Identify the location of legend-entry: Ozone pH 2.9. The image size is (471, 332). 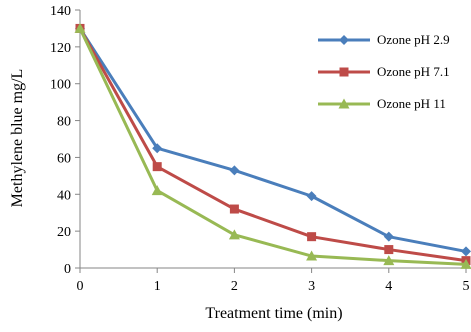
(384, 39).